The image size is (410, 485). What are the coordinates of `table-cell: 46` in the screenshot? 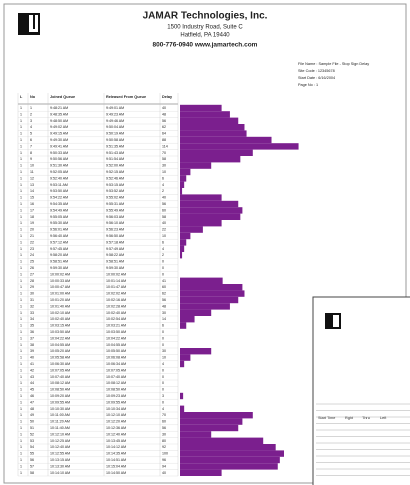 It's located at (32, 396).